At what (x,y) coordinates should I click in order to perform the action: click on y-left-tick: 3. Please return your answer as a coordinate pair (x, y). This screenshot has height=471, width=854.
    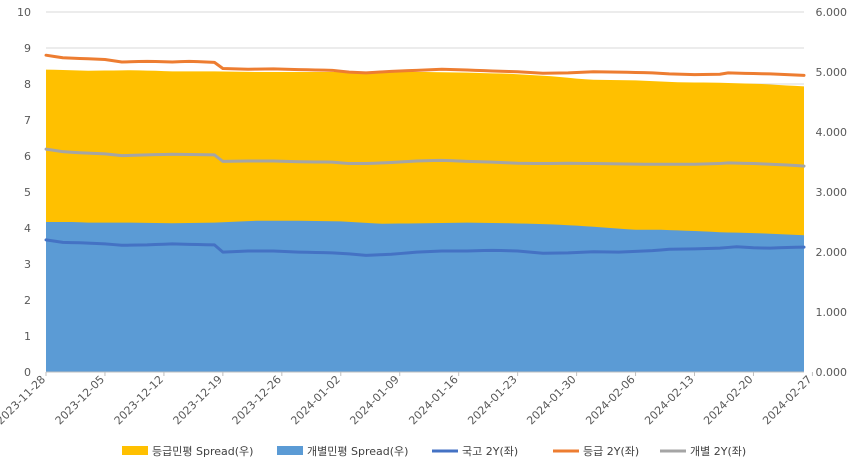
    Looking at the image, I should click on (27, 264).